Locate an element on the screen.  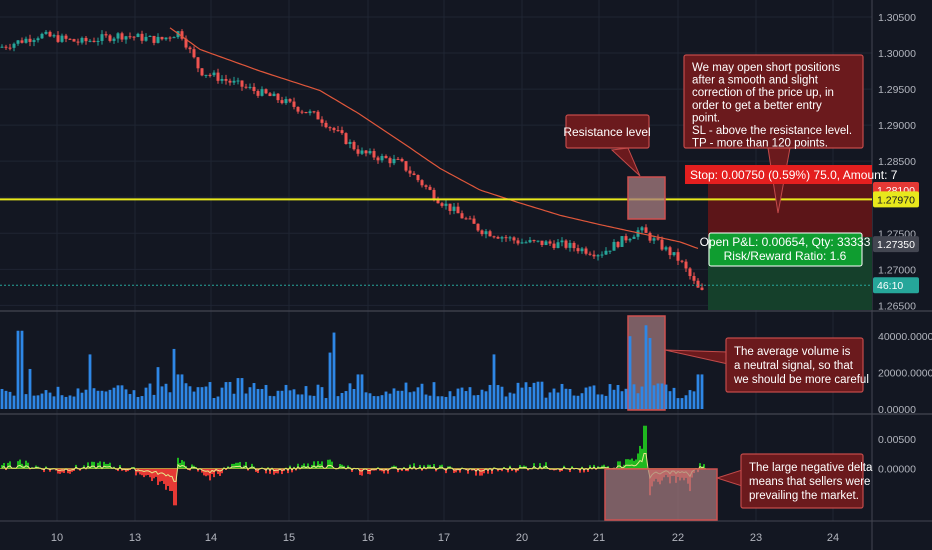
time-tick-label: 24 is located at coordinates (833, 538).